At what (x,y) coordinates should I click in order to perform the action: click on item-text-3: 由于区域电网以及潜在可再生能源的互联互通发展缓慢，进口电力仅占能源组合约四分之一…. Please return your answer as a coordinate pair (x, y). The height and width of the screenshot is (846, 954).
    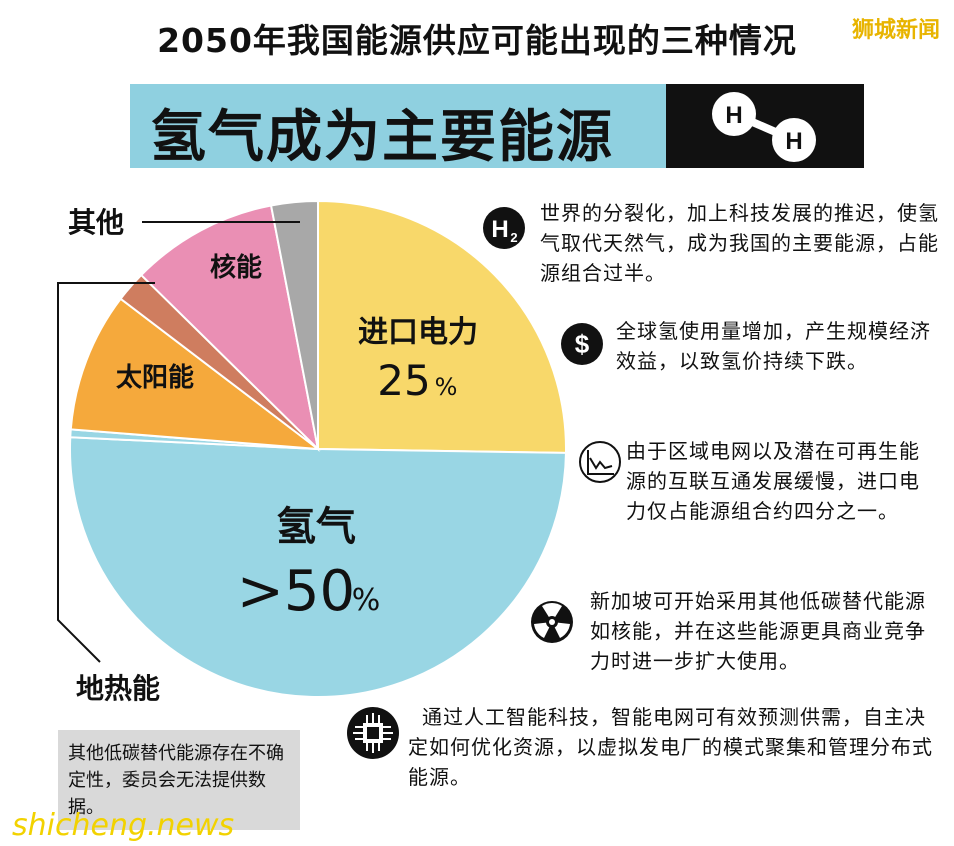
    Looking at the image, I should click on (773, 481).